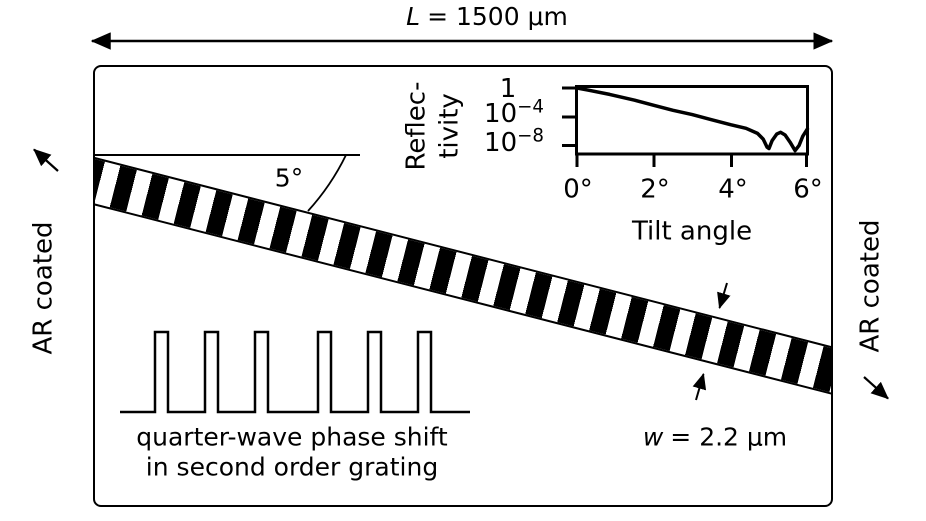  I want to click on ytick-exp: −4, so click(530, 107).